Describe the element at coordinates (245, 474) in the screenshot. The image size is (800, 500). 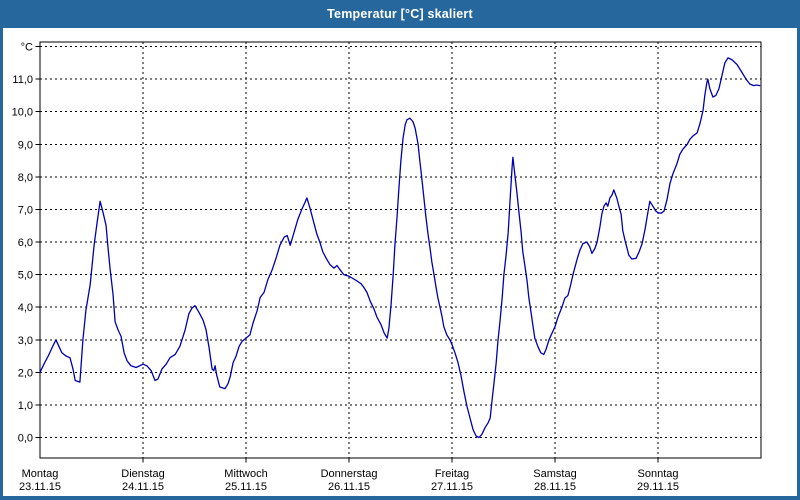
I see `x-axis-weekday-label: Mittwoch` at that location.